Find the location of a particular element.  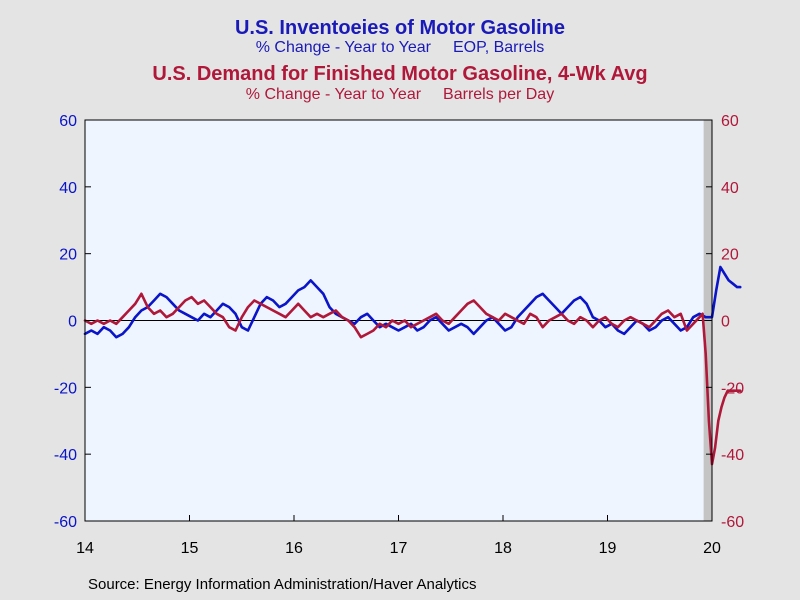

x-tick-label: 19 is located at coordinates (608, 548).